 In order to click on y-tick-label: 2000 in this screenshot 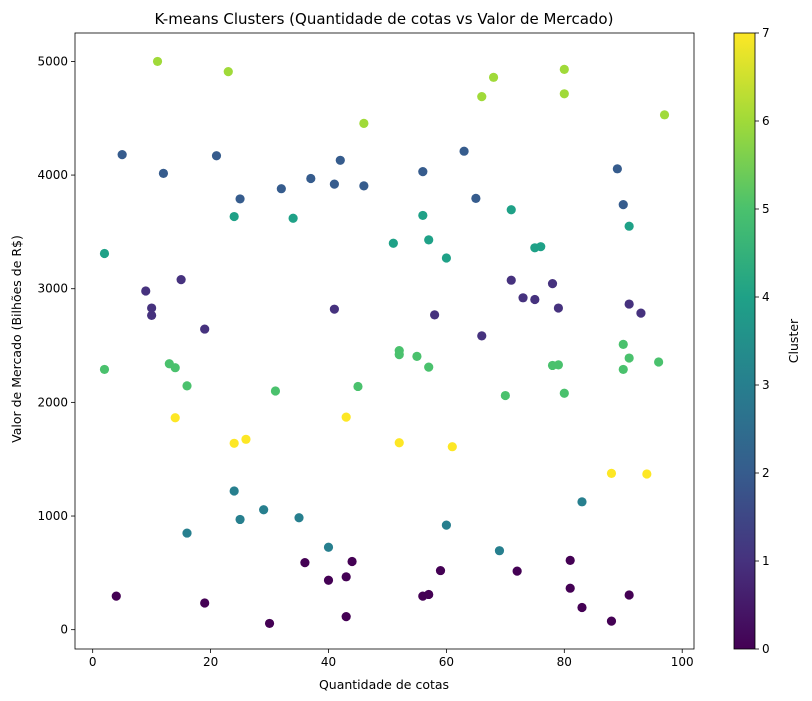, I will do `click(52, 402)`.